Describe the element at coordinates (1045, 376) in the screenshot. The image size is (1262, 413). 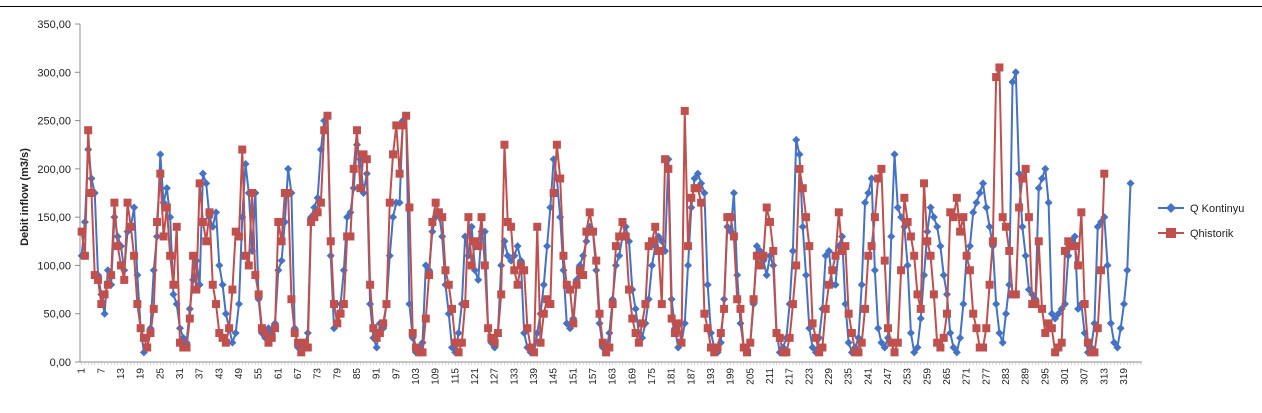
I see `x-tick-label: 295` at that location.